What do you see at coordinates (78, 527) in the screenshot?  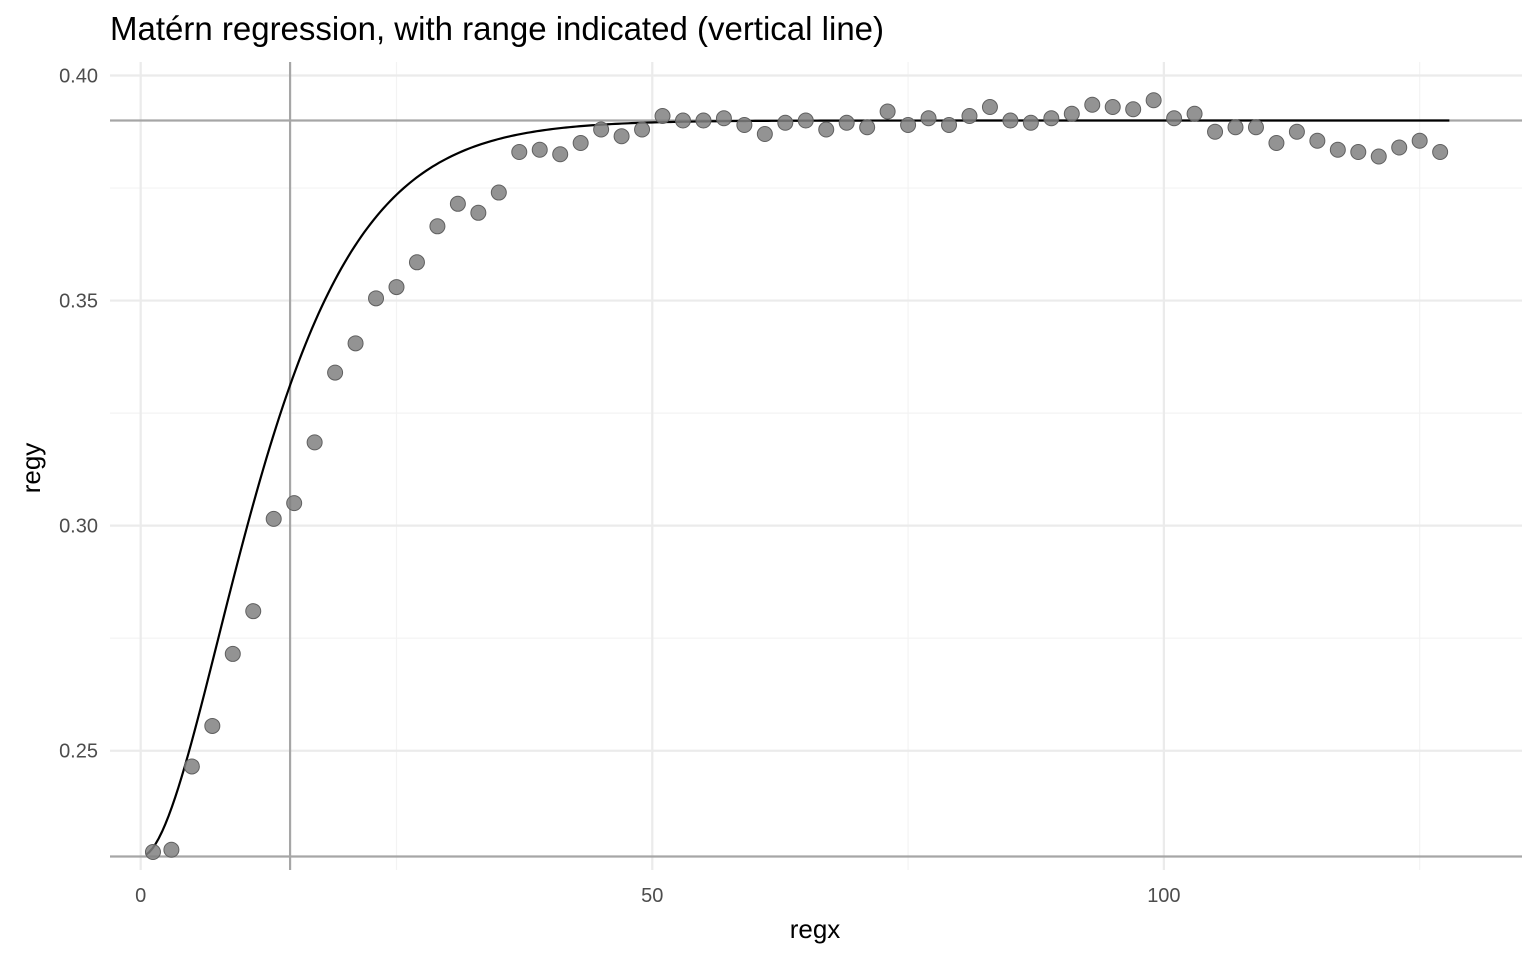 I see `y-tick-label: 0.30` at bounding box center [78, 527].